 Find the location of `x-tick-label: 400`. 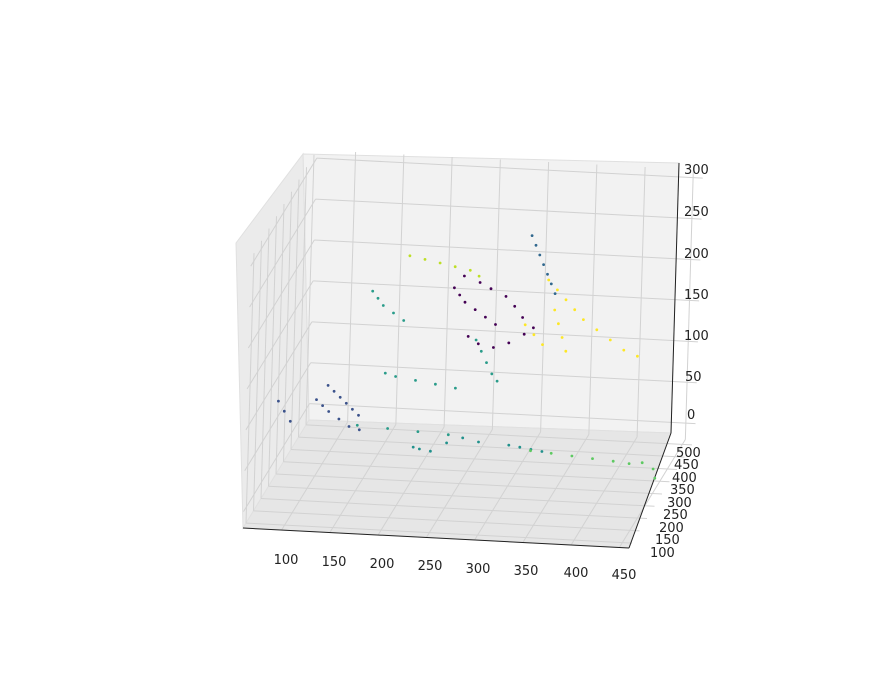

x-tick-label: 400 is located at coordinates (576, 573).